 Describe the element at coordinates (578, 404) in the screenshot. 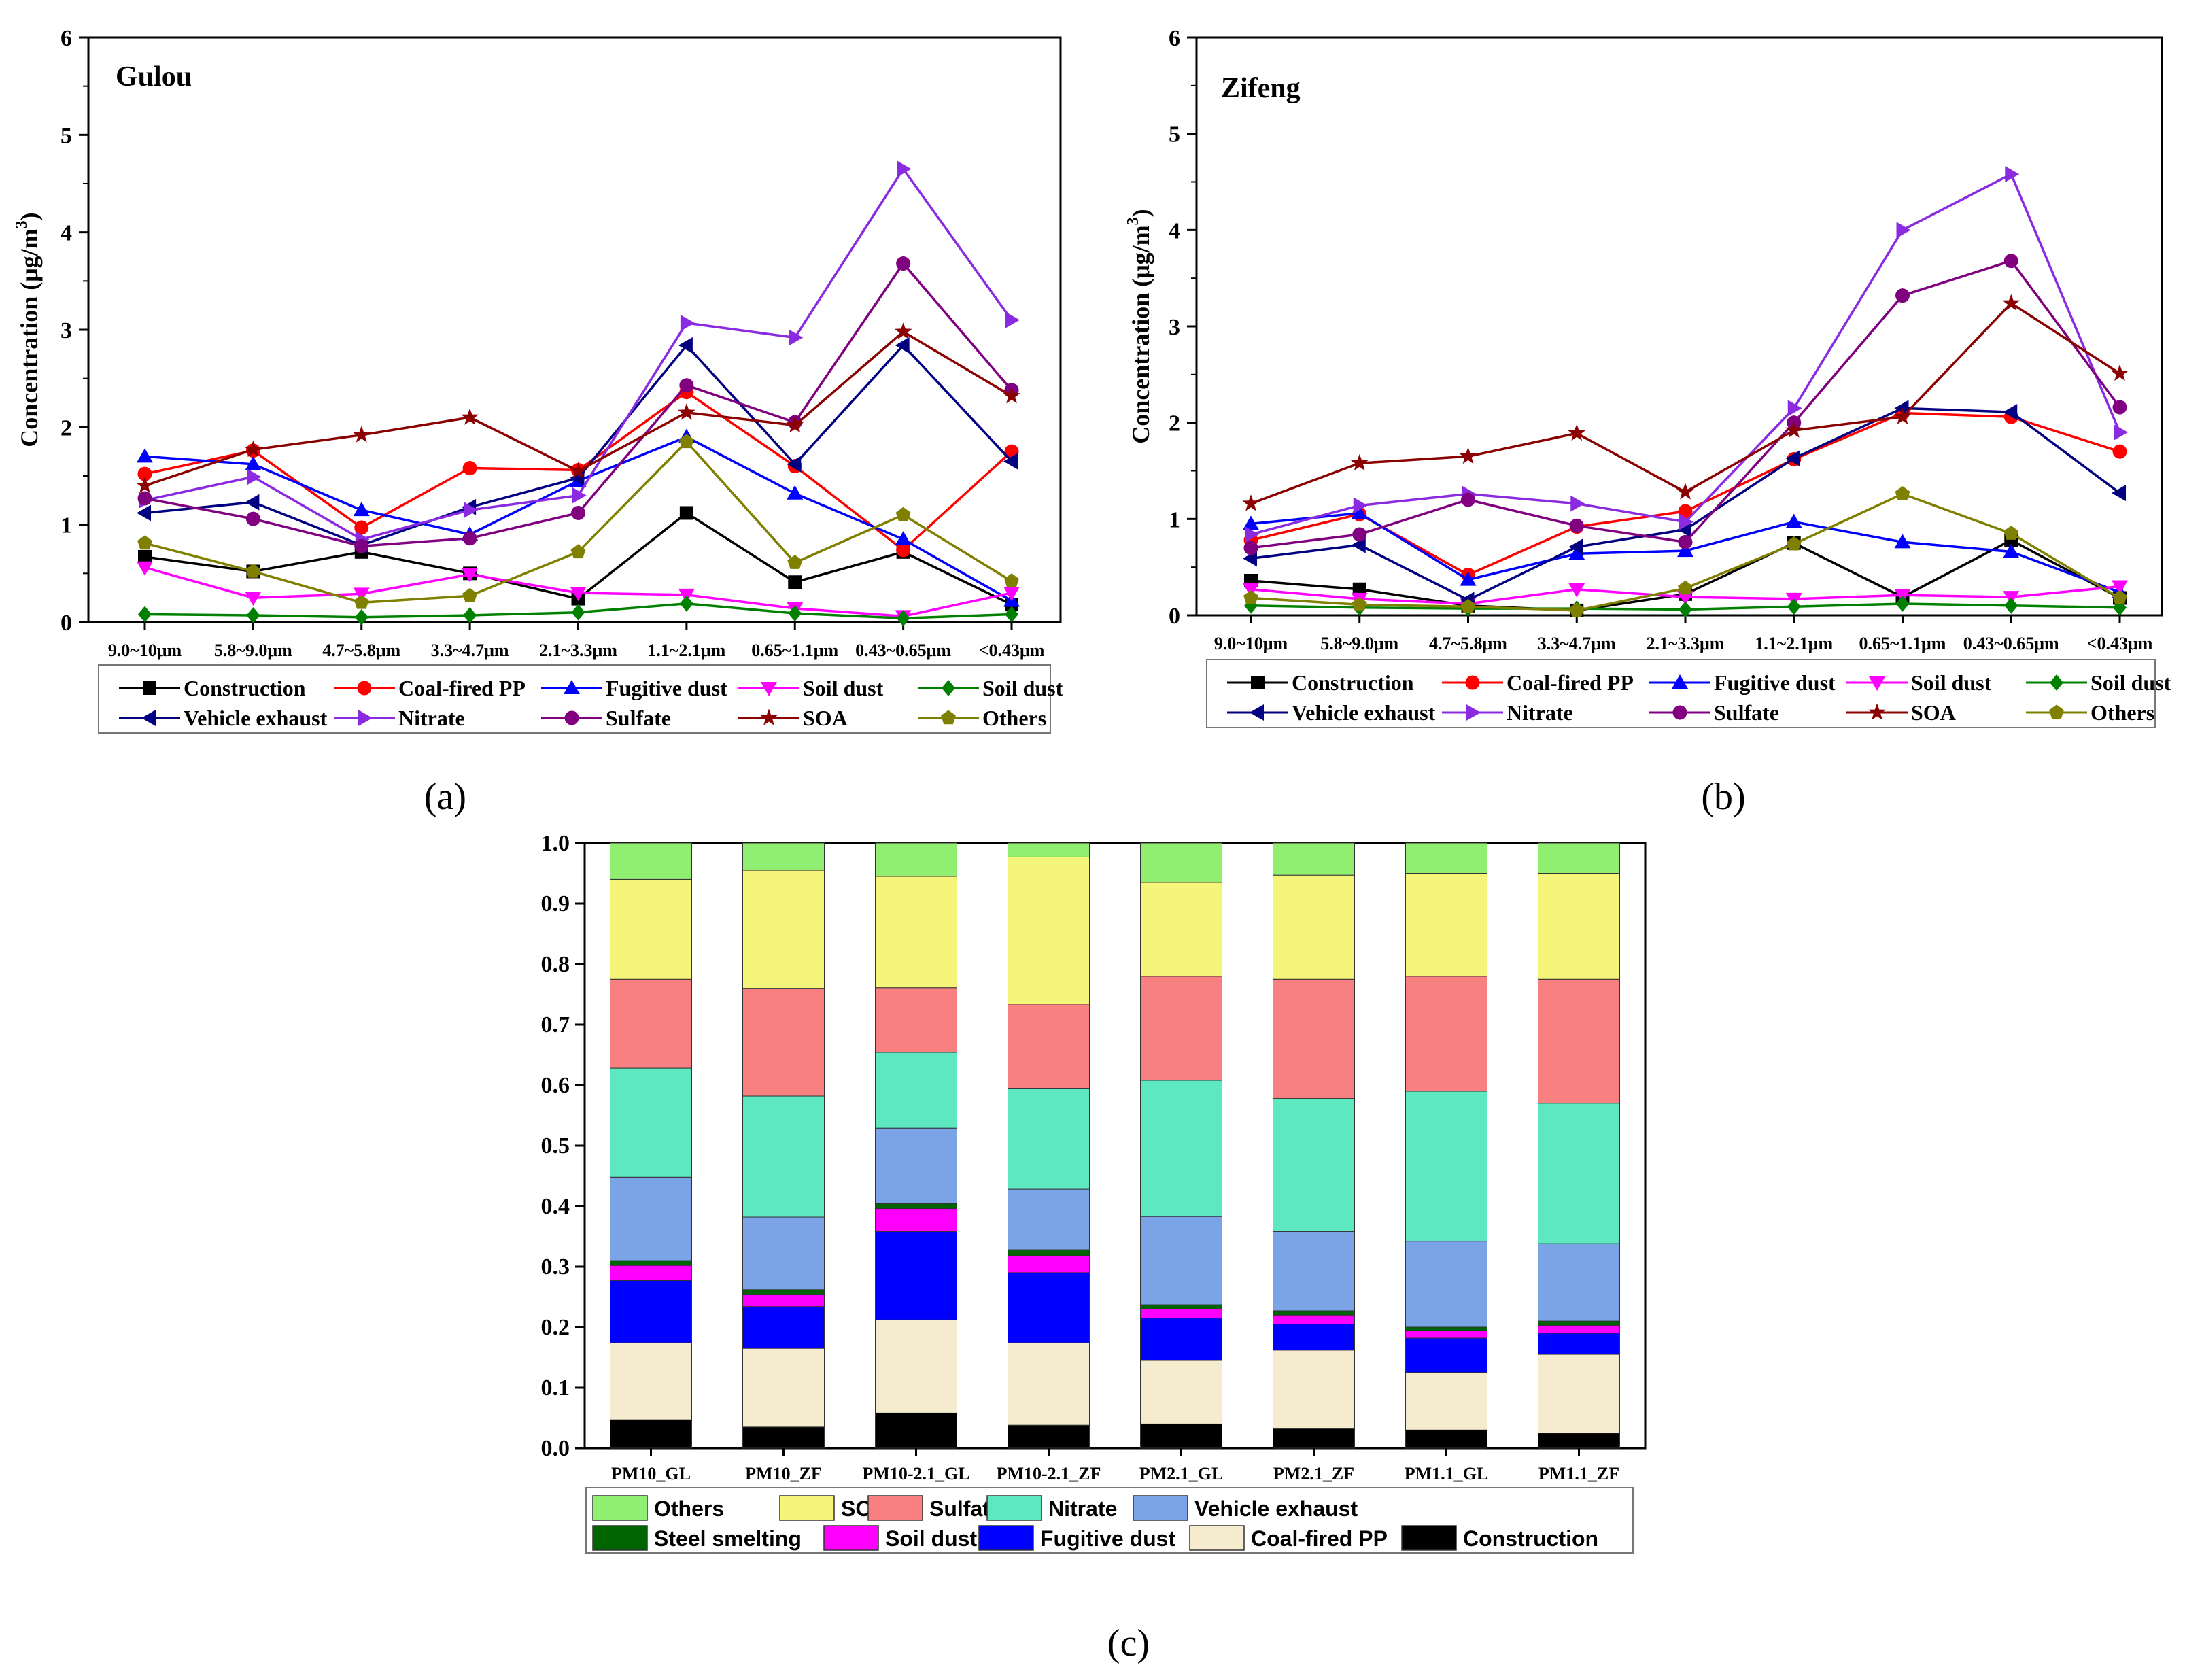

I see `series-line-sulfate` at that location.